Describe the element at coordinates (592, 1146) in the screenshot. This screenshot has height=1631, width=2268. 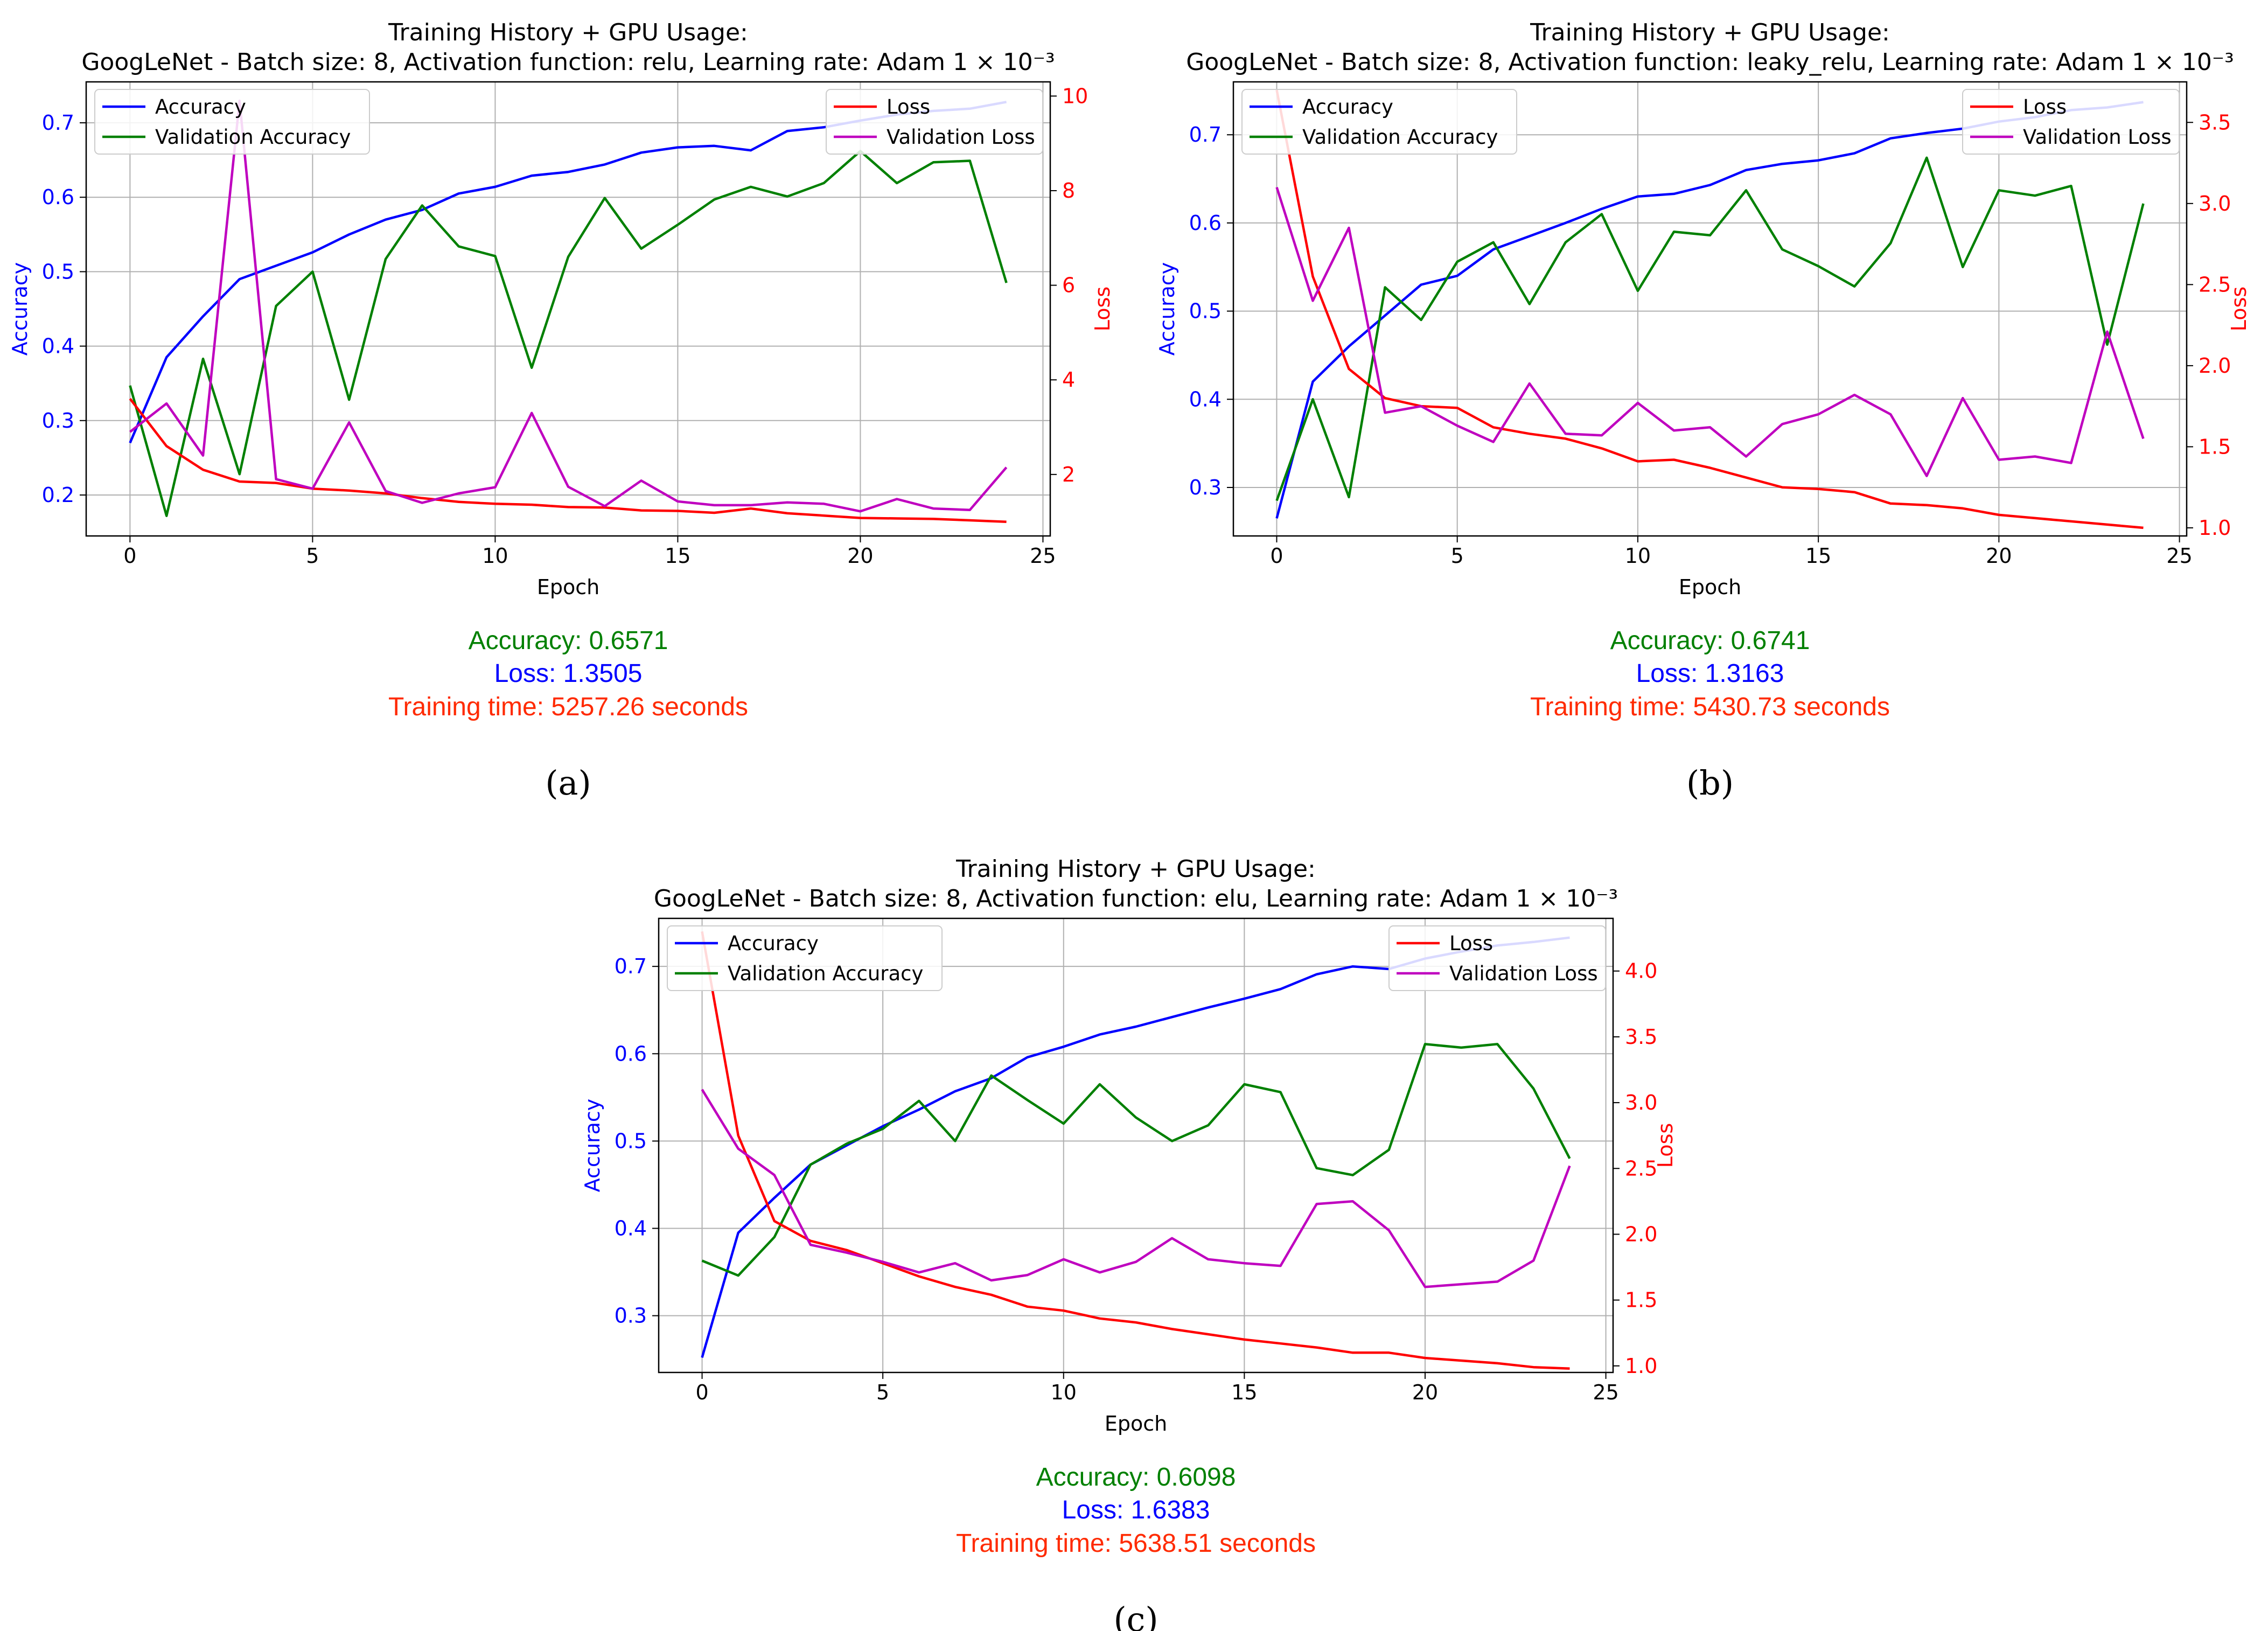
I see `y-axis-label: Accuracy` at that location.